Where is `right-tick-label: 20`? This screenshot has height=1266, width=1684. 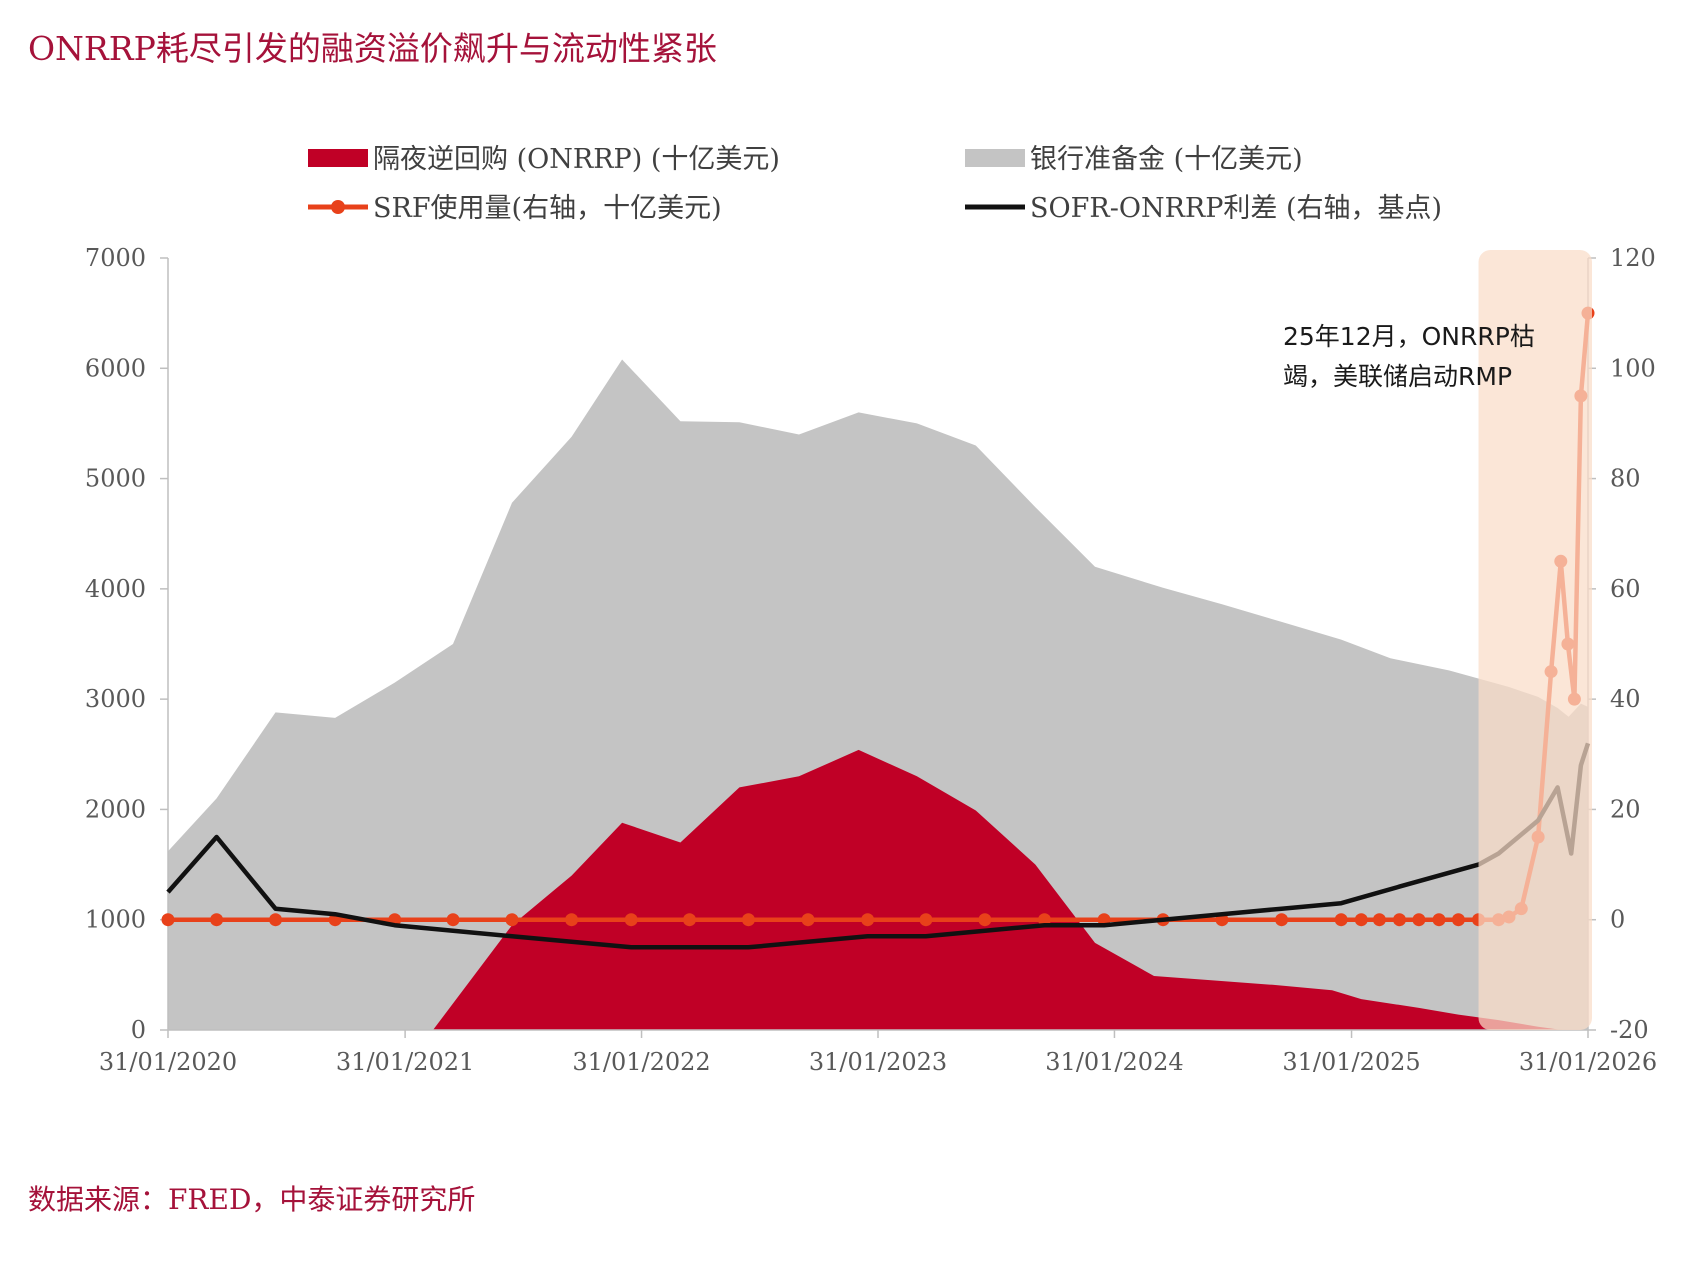
right-tick-label: 20 is located at coordinates (1625, 809).